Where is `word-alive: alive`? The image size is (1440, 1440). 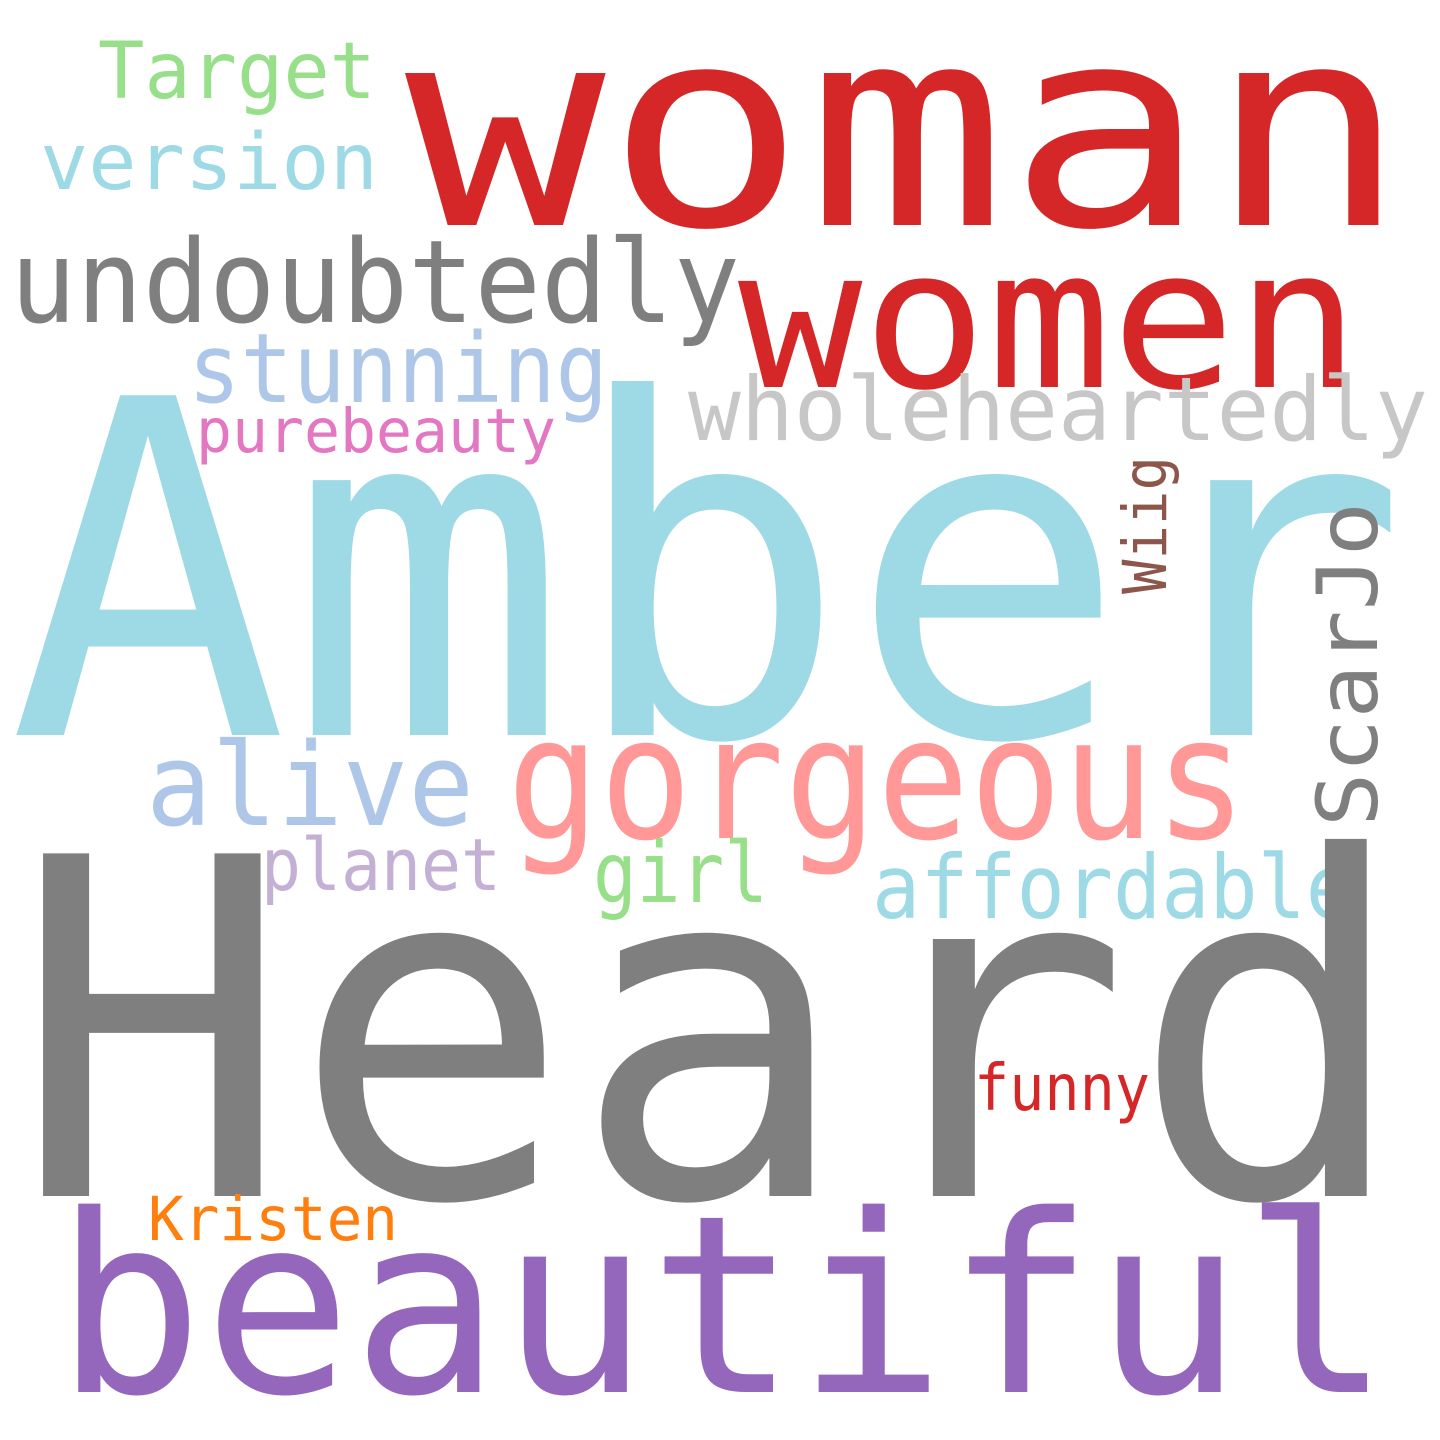 word-alive: alive is located at coordinates (310, 786).